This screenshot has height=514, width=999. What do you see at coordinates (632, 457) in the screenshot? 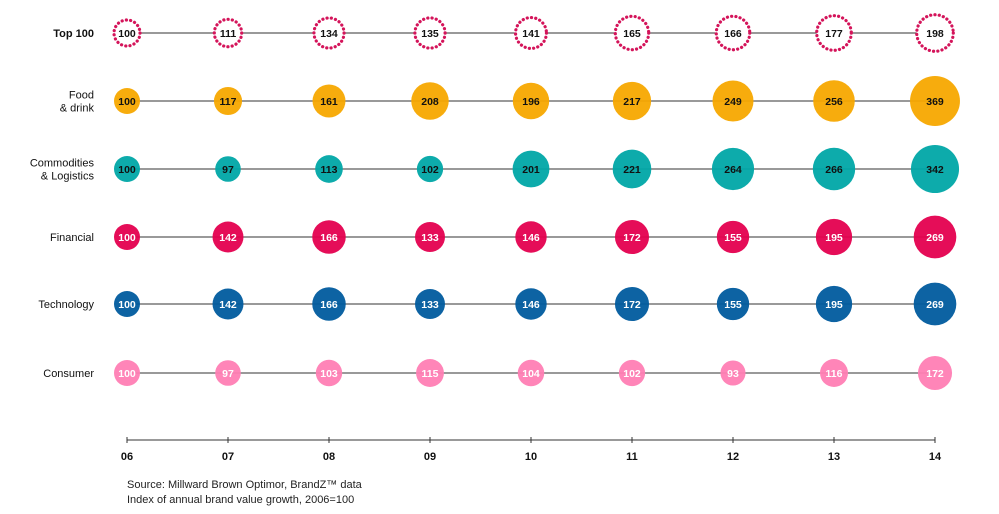
I see `x-tick-label: 11` at bounding box center [632, 457].